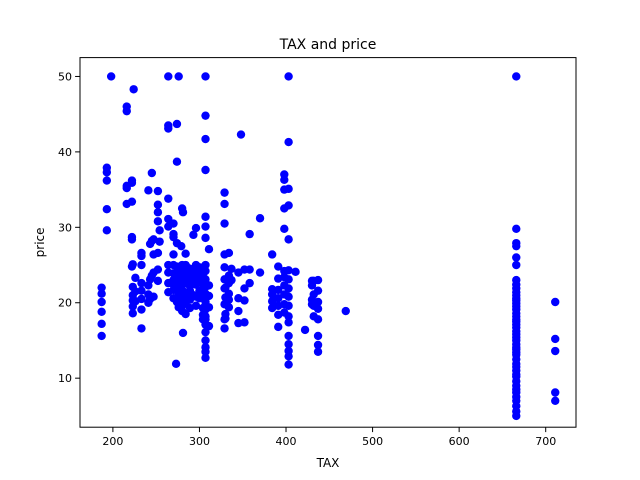  Describe the element at coordinates (328, 45) in the screenshot. I see `chart-title: TAX and price` at that location.